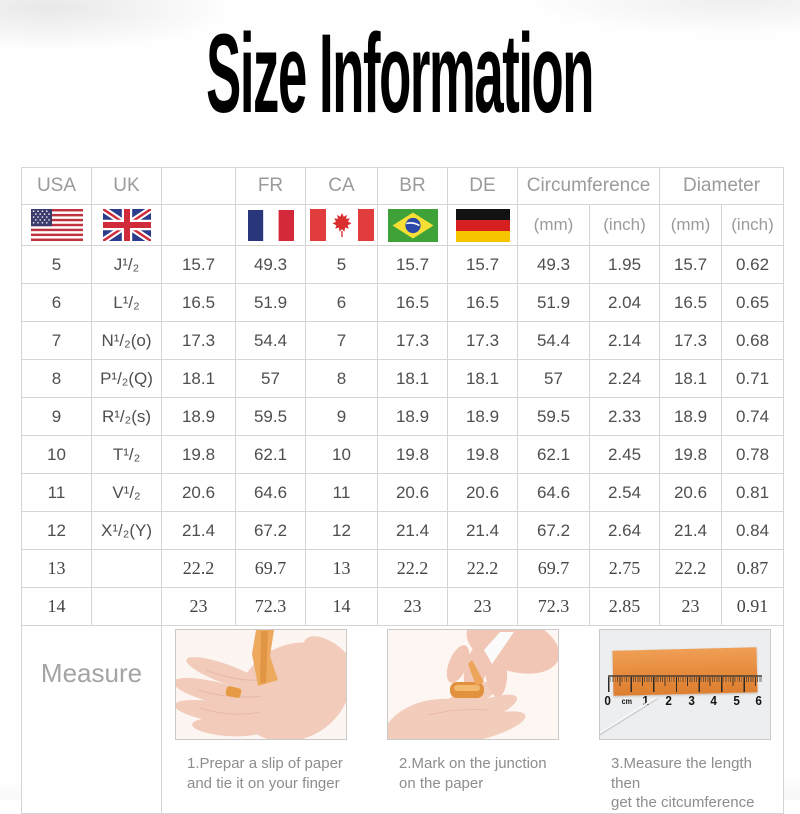 Image resolution: width=800 pixels, height=814 pixels. What do you see at coordinates (685, 684) in the screenshot?
I see `step3-ruler-photo: 0 cm 1 2 3 4 5 6` at bounding box center [685, 684].